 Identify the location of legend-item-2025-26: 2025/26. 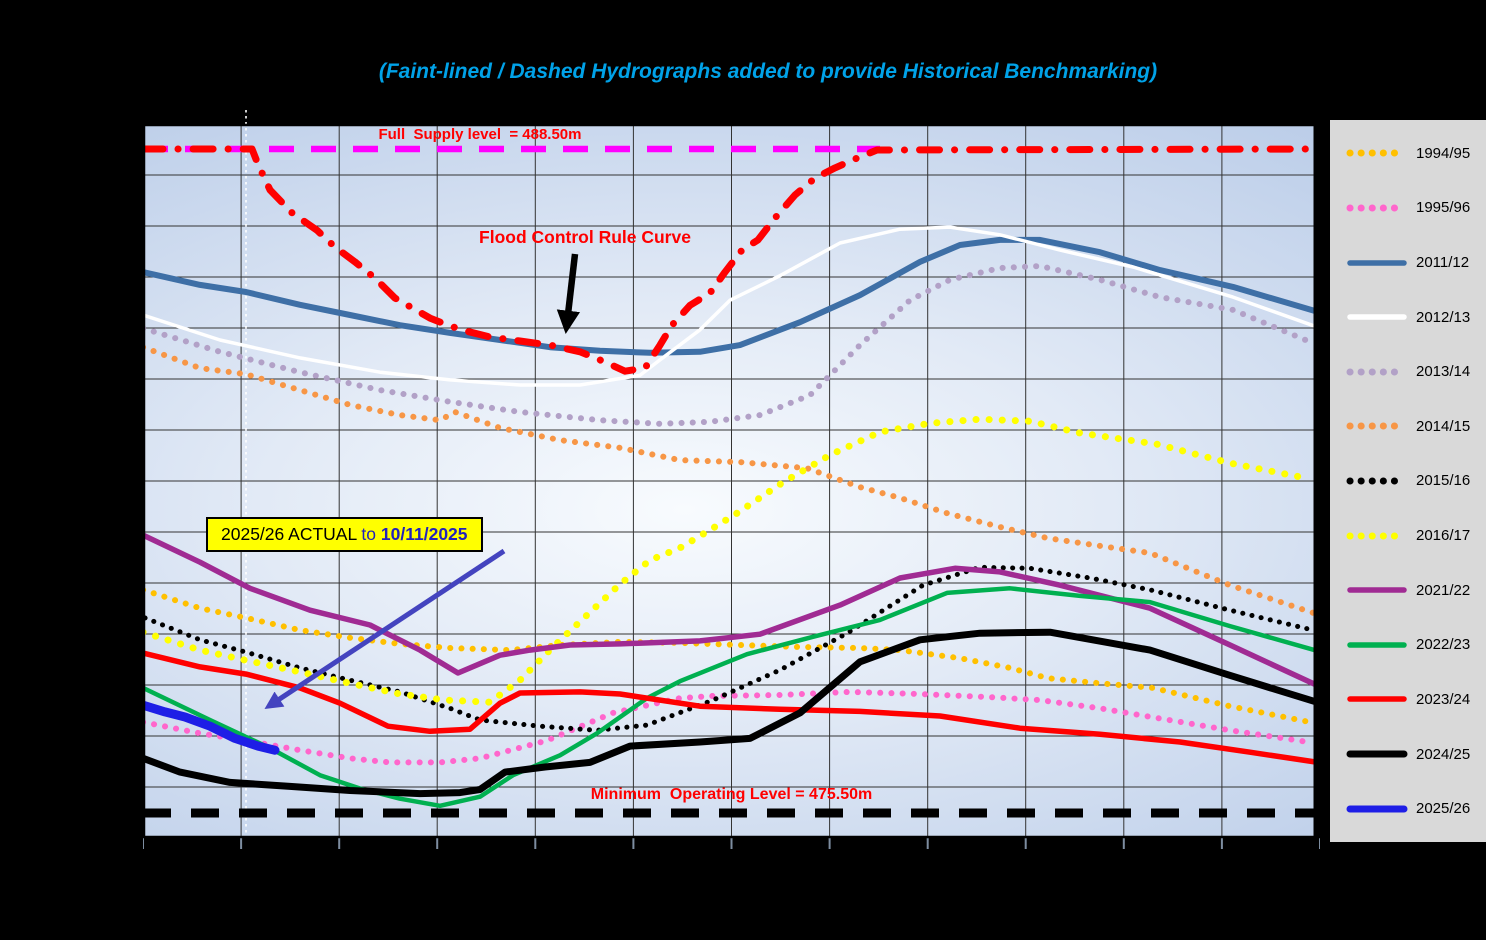
(1408, 808).